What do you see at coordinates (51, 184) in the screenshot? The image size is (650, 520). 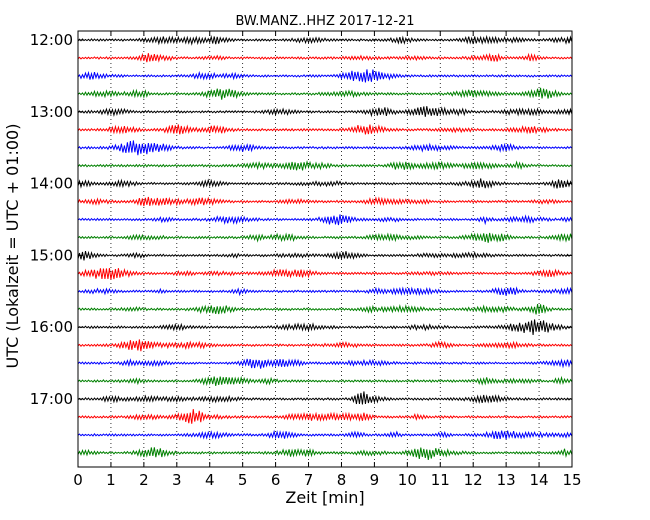 I see `y-tick-label: 14:00` at bounding box center [51, 184].